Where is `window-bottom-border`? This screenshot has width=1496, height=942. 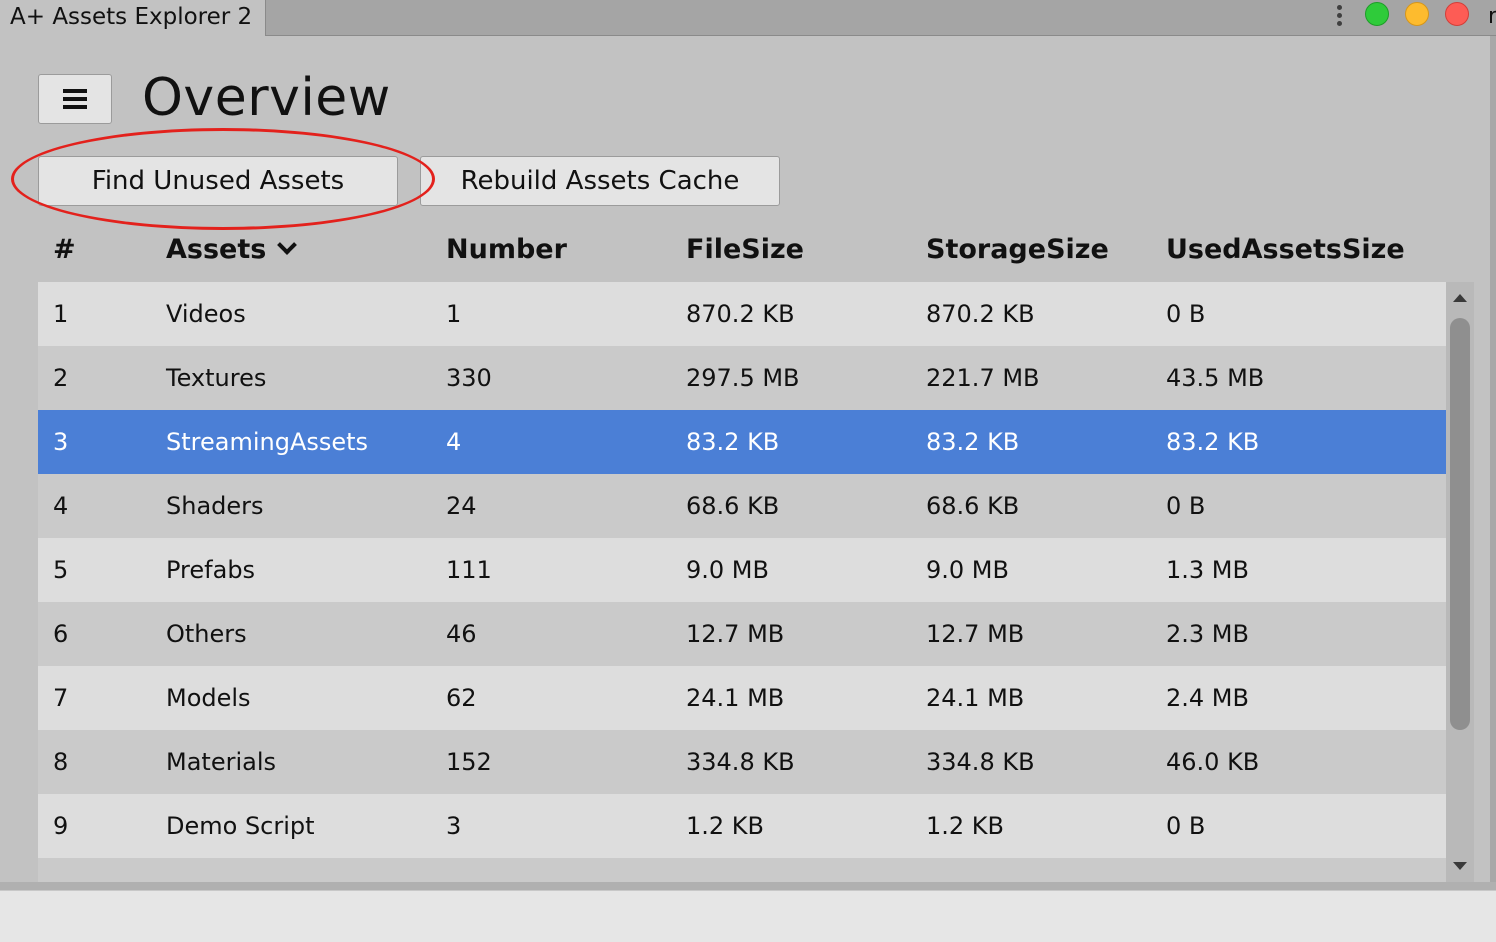
window-bottom-border is located at coordinates (748, 886).